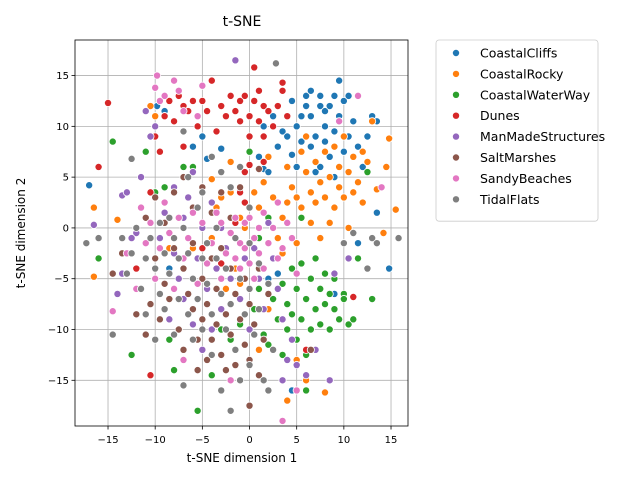 Image resolution: width=640 pixels, height=484 pixels. I want to click on legend-item-coastalcliffs: CoastalCliffs, so click(504, 53).